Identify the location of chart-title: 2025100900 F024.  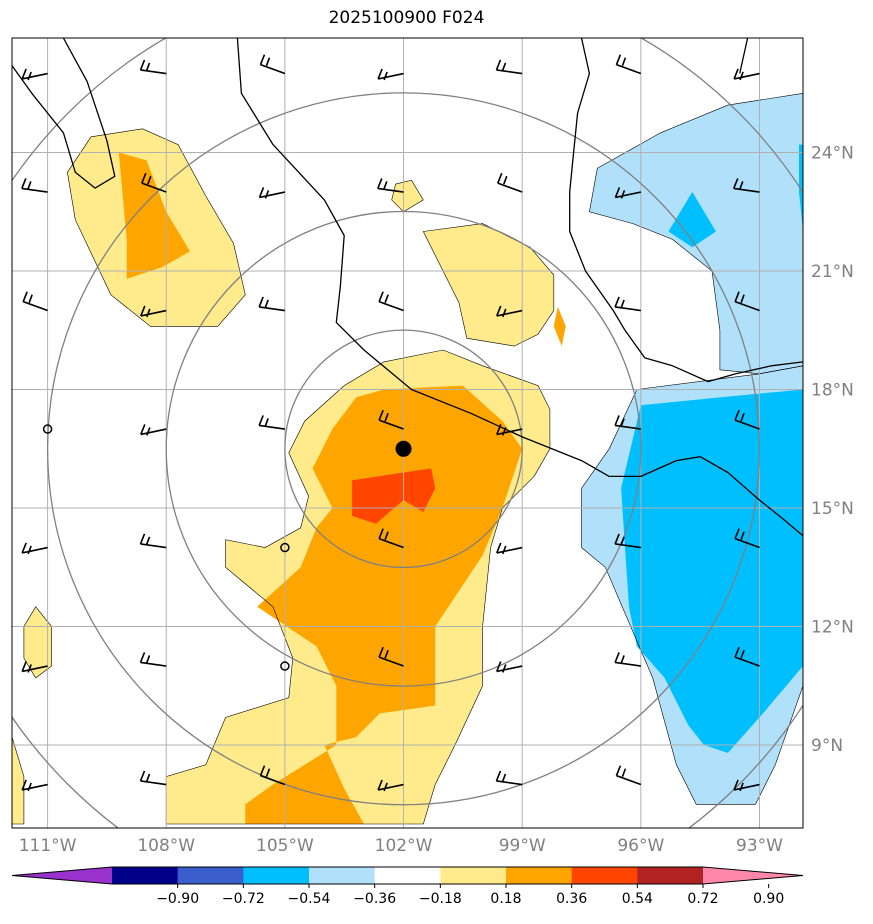
(406, 18).